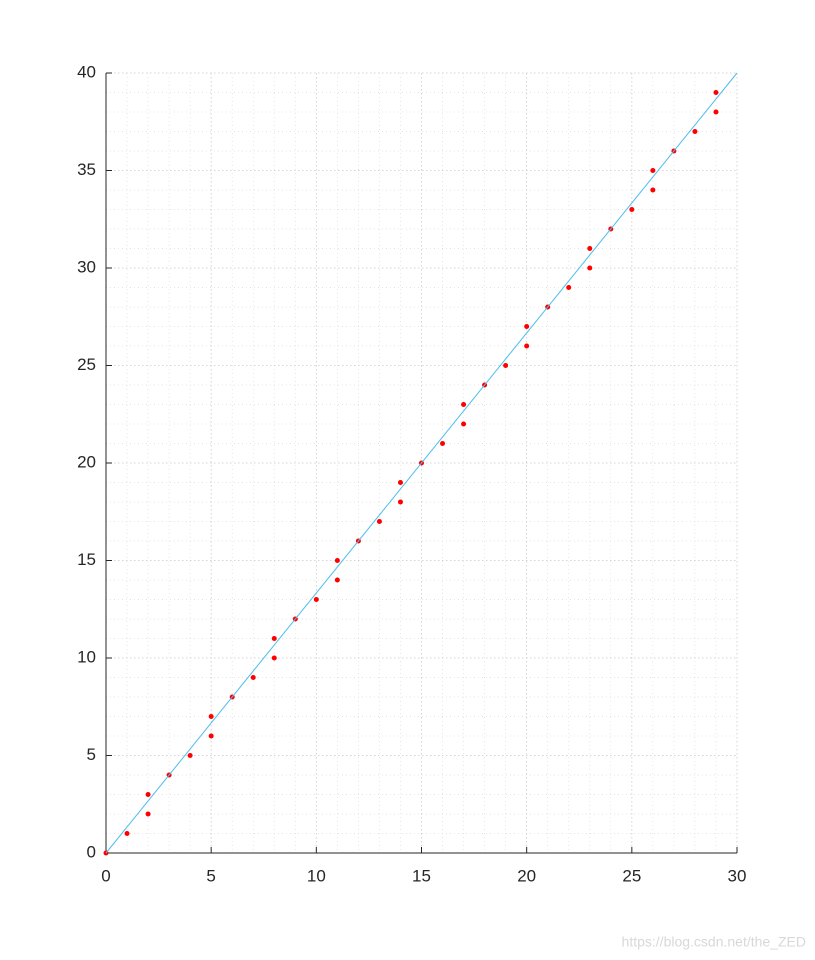 The image size is (815, 960). Describe the element at coordinates (631, 875) in the screenshot. I see `x-tick-label: 25` at that location.